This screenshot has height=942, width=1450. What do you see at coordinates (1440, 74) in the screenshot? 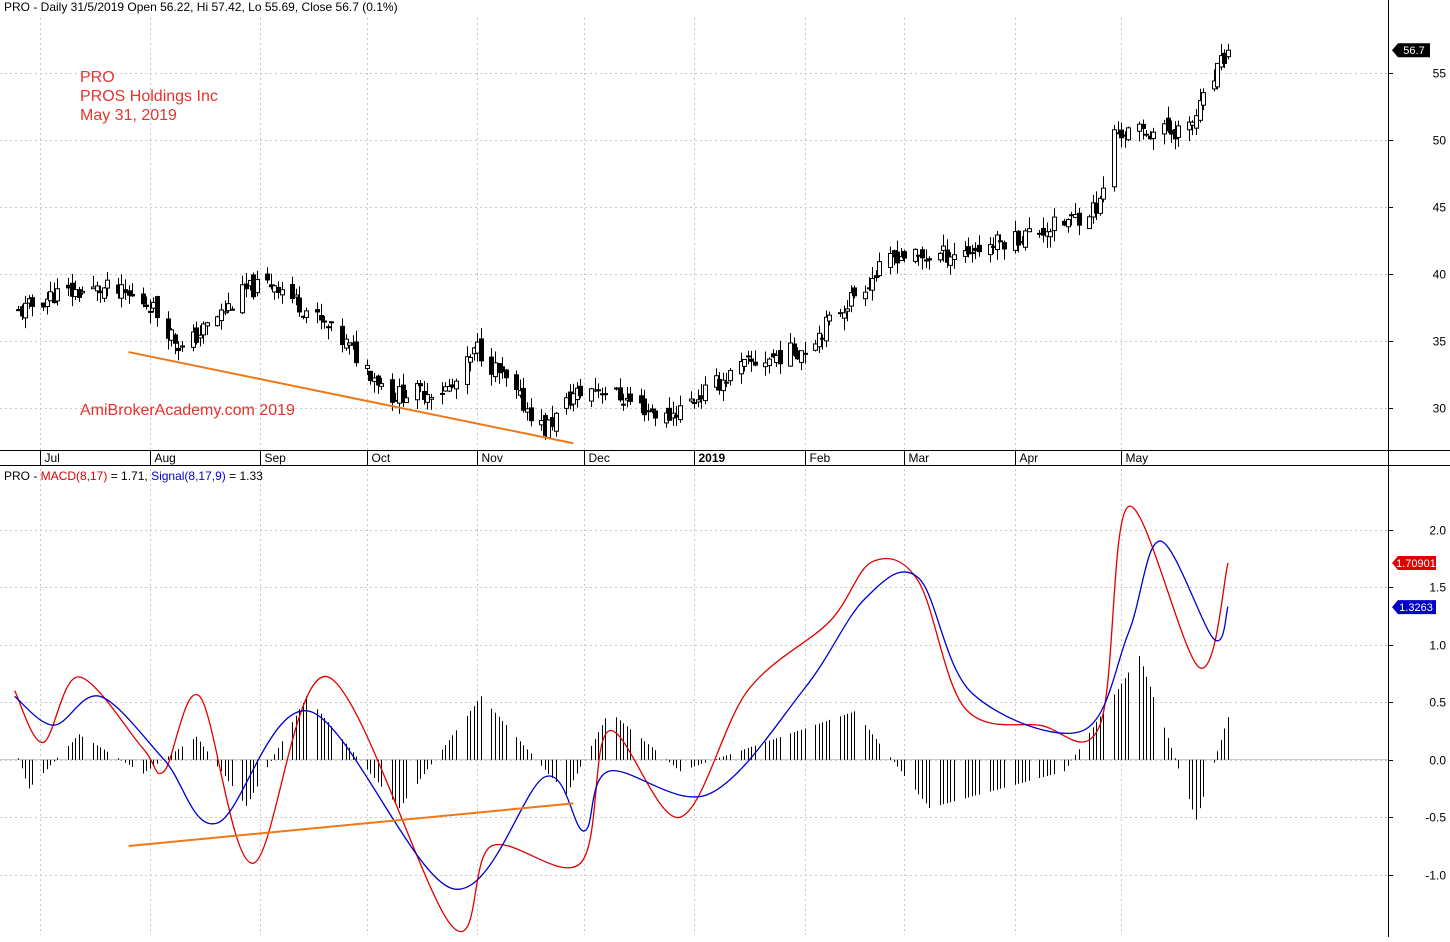
I see `price-y-tick-label: 55` at bounding box center [1440, 74].